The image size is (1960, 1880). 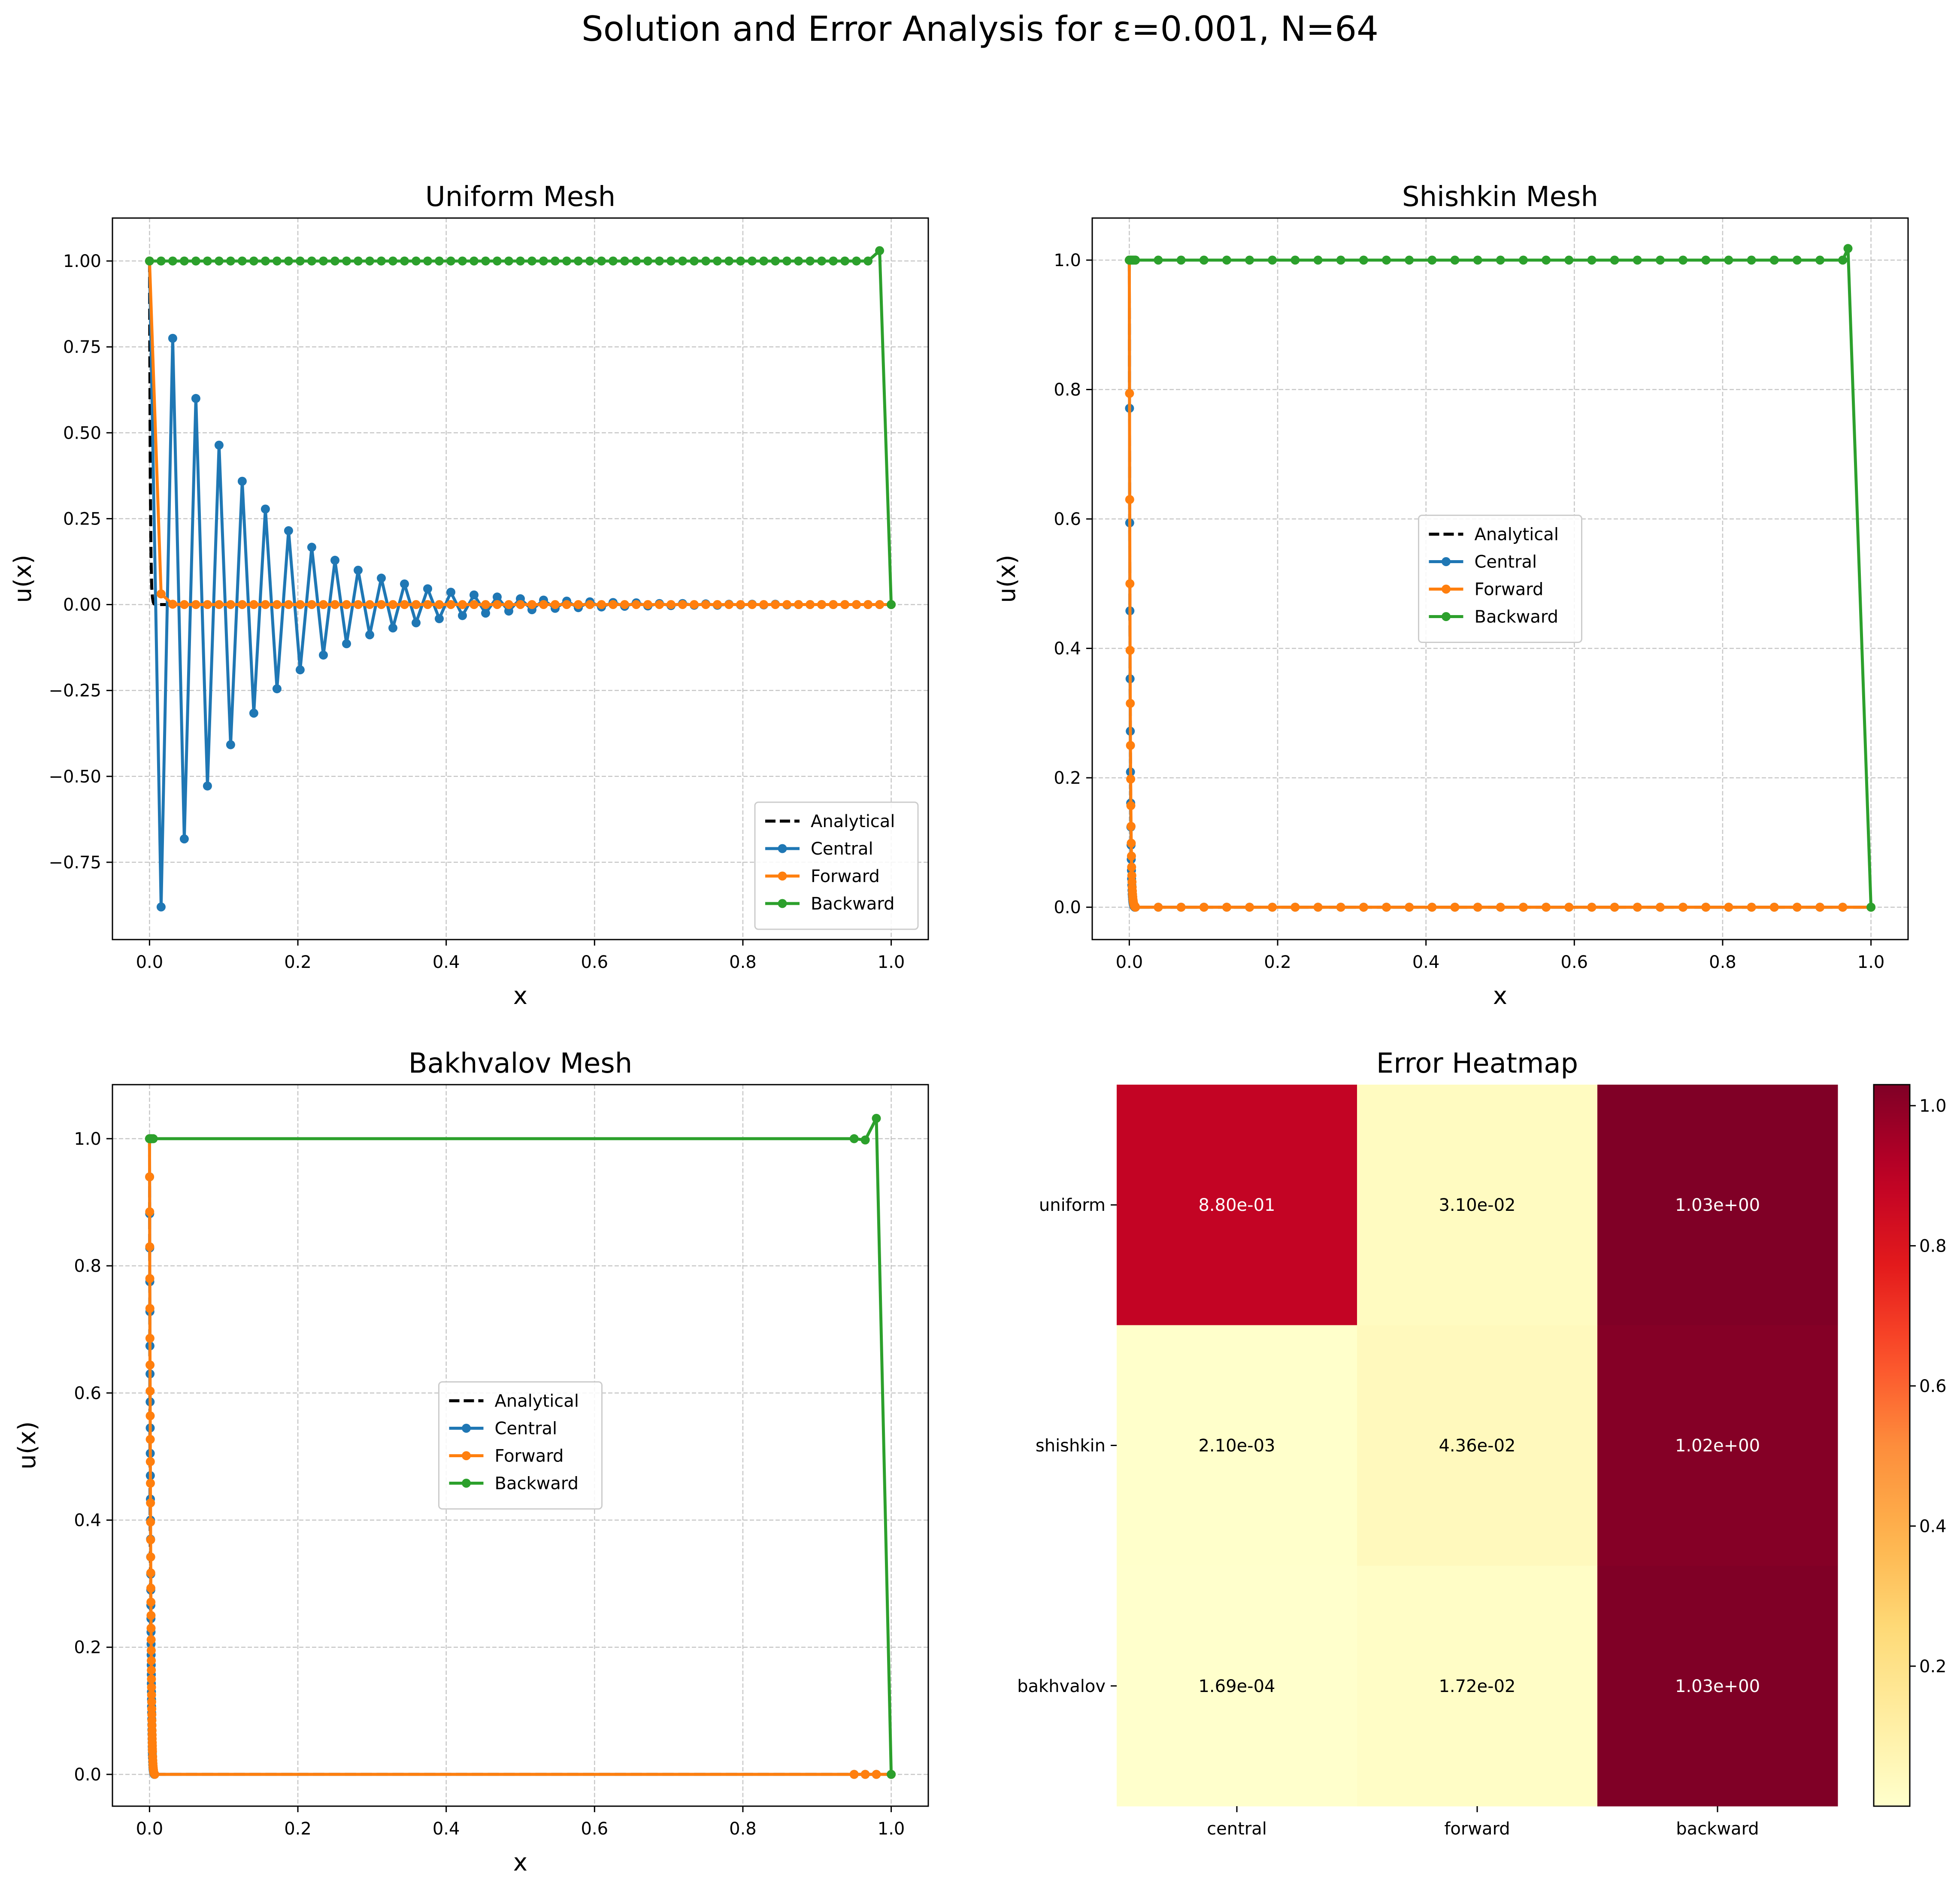 What do you see at coordinates (1500, 197) in the screenshot?
I see `subplot-title: Shishkin Mesh` at bounding box center [1500, 197].